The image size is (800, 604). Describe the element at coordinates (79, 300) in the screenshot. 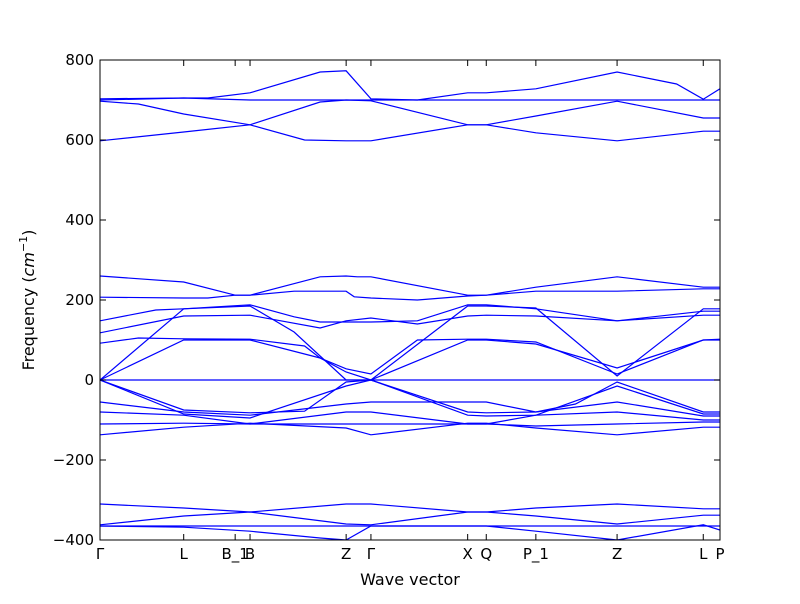

I see `y-tick-label: 200` at that location.